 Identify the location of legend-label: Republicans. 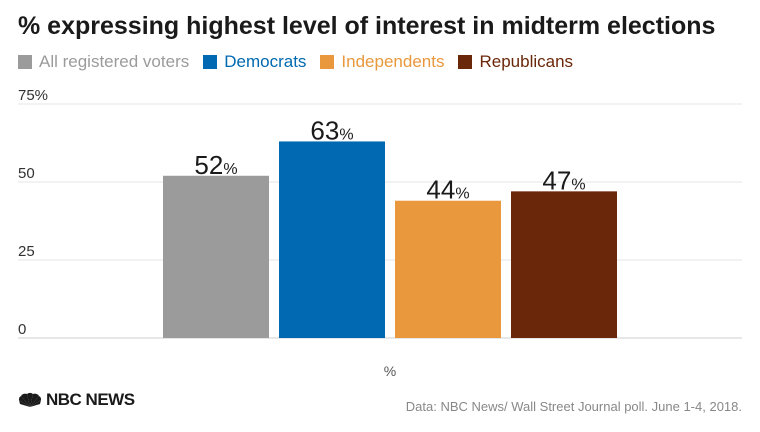
(526, 61).